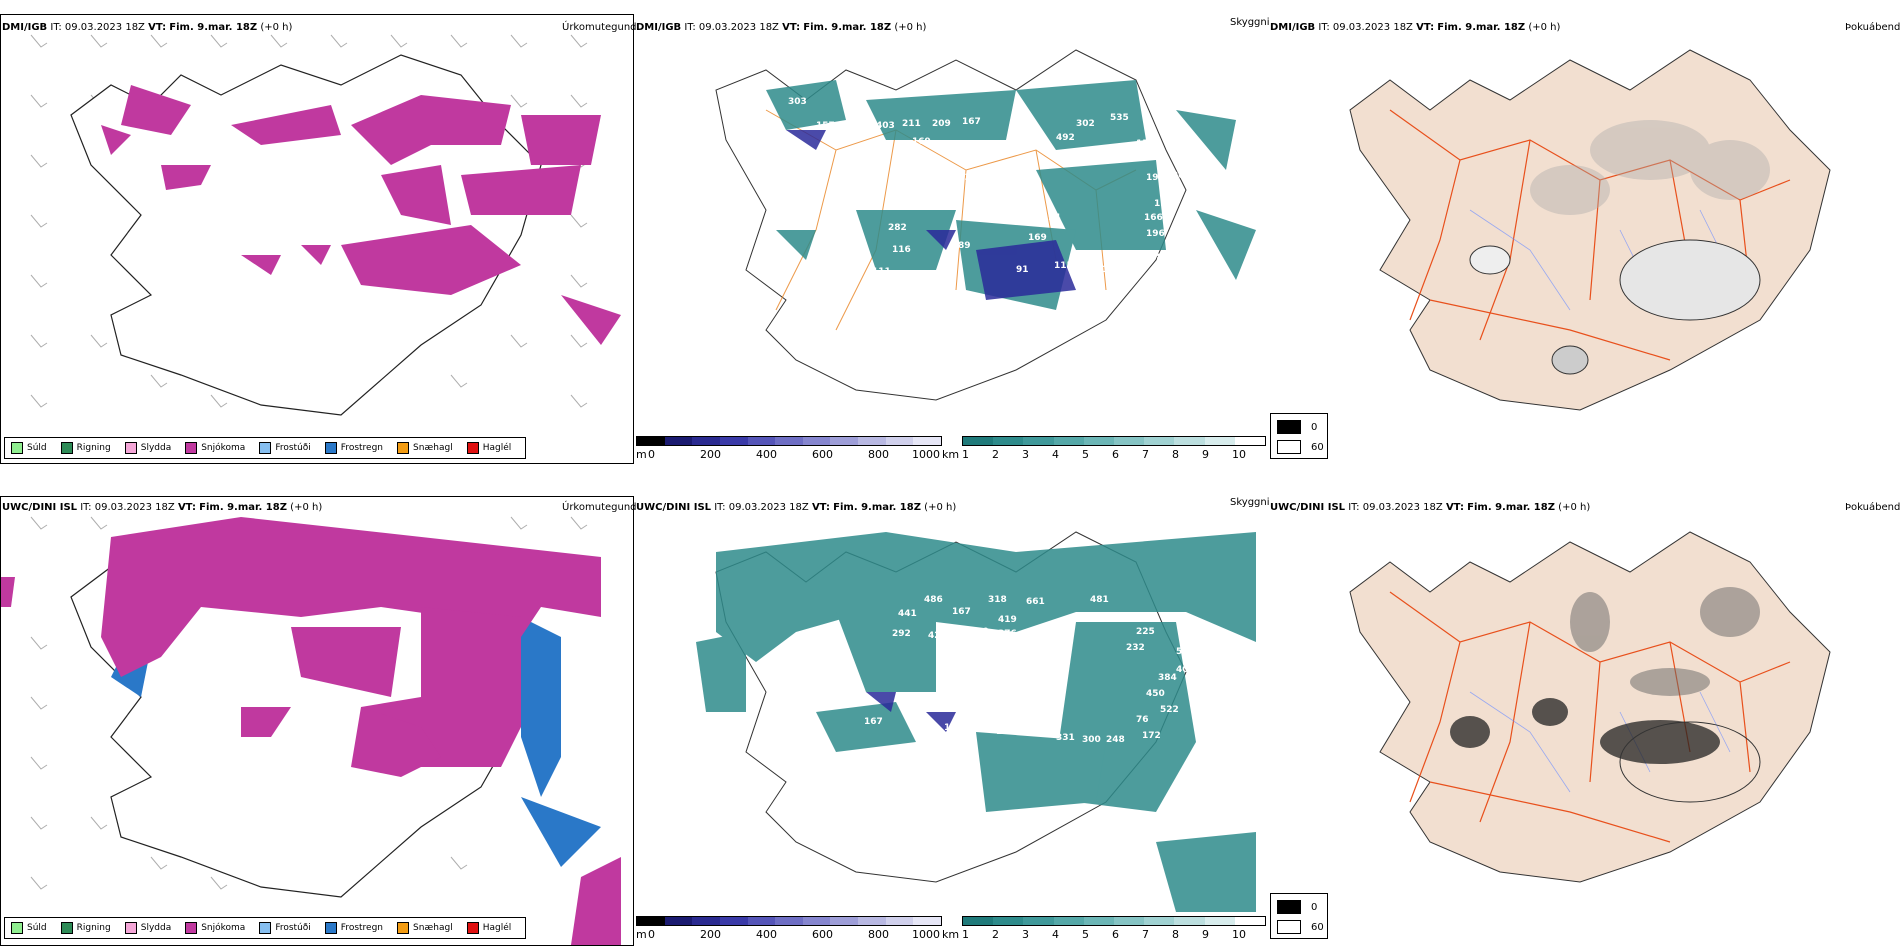 The width and height of the screenshot is (1900, 950). I want to click on fog-title-1: Þokuábendi, so click(1872, 27).